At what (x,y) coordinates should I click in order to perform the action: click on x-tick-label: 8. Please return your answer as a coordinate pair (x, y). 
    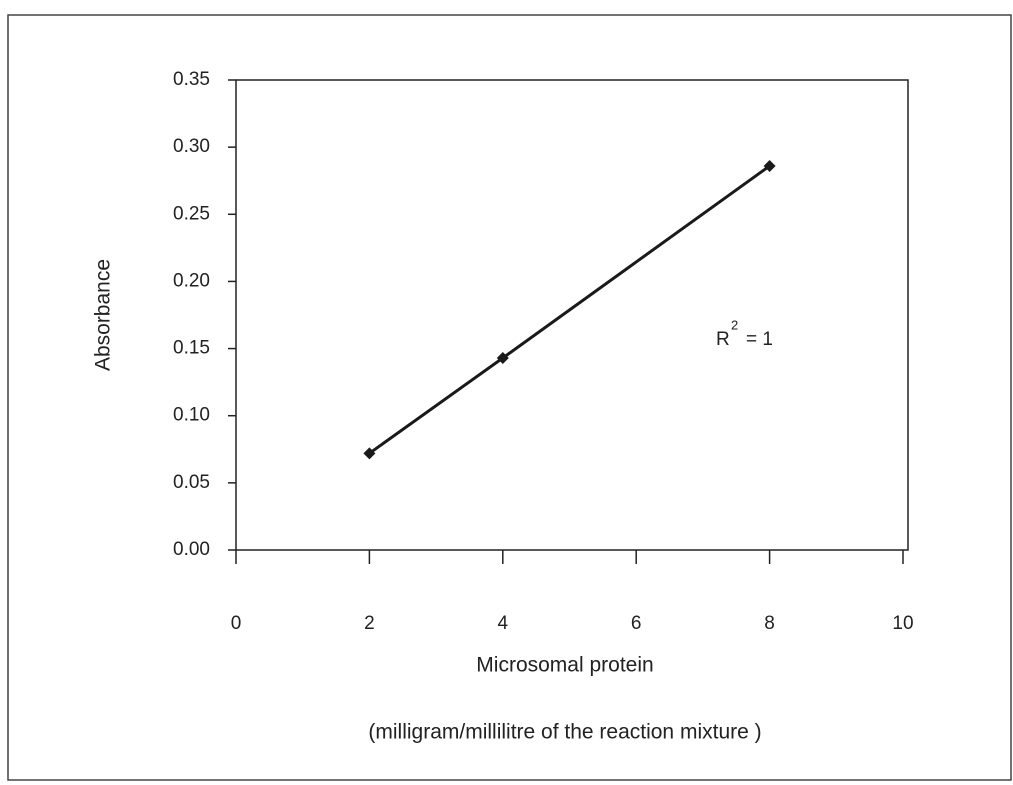
    Looking at the image, I should click on (769, 623).